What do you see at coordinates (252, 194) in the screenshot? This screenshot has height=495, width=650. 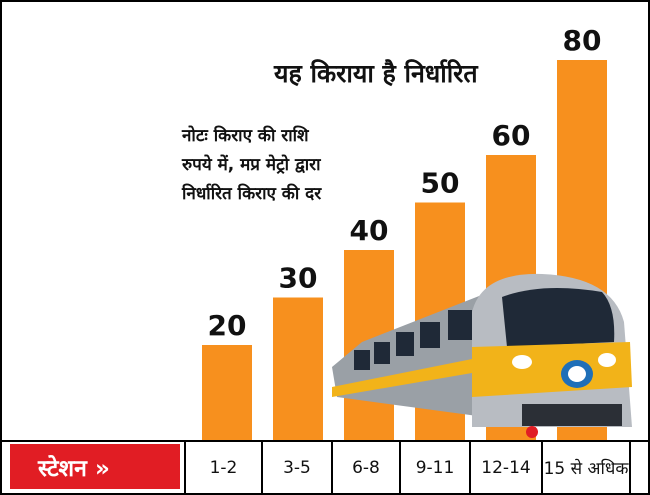 I see `note-line-3: निर्धारित किराए की दर` at bounding box center [252, 194].